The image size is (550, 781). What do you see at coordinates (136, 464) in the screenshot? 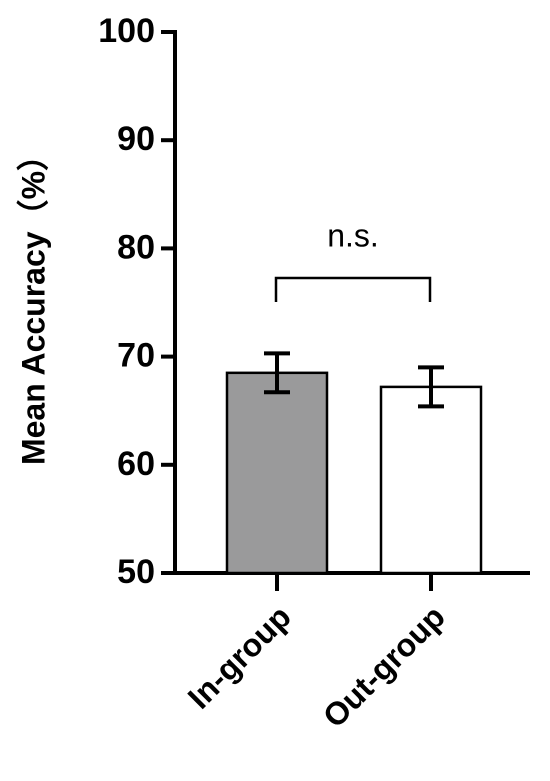
I see `y-tick-label: 60` at bounding box center [136, 464].